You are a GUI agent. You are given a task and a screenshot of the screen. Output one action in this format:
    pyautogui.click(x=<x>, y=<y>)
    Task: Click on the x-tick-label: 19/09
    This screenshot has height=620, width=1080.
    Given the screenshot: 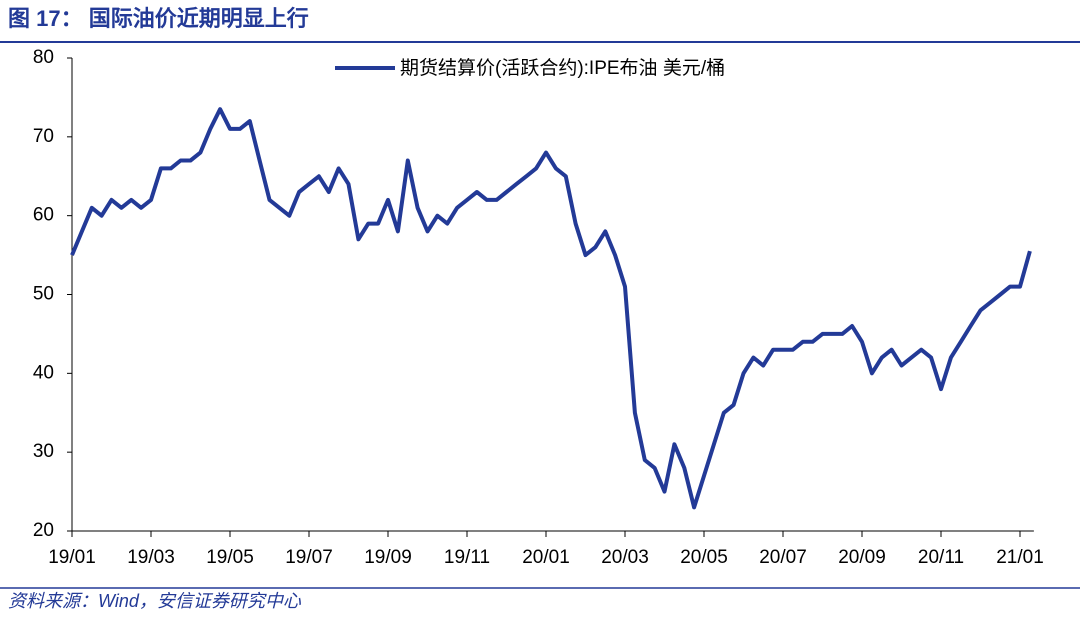 What is the action you would take?
    pyautogui.click(x=388, y=557)
    